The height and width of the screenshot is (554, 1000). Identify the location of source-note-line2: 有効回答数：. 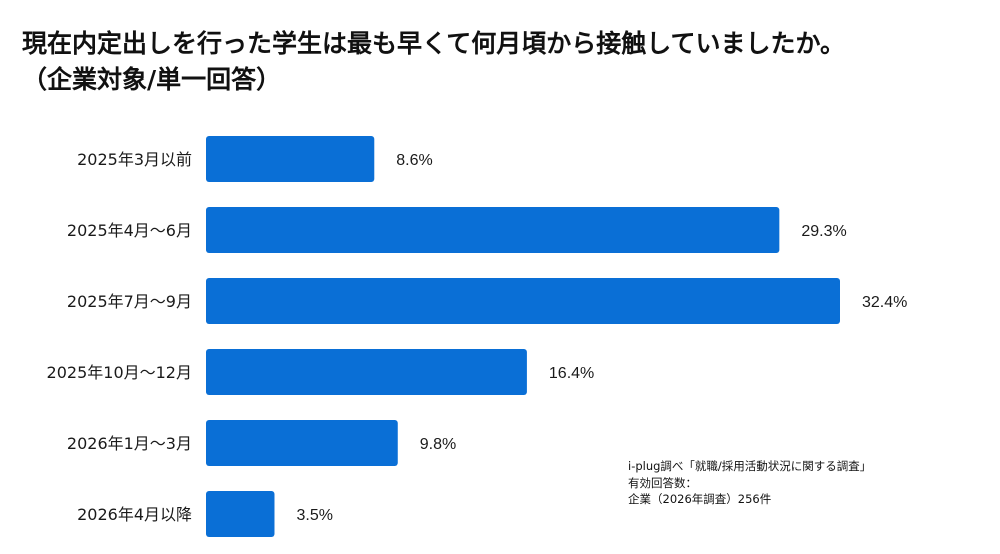
(662, 482).